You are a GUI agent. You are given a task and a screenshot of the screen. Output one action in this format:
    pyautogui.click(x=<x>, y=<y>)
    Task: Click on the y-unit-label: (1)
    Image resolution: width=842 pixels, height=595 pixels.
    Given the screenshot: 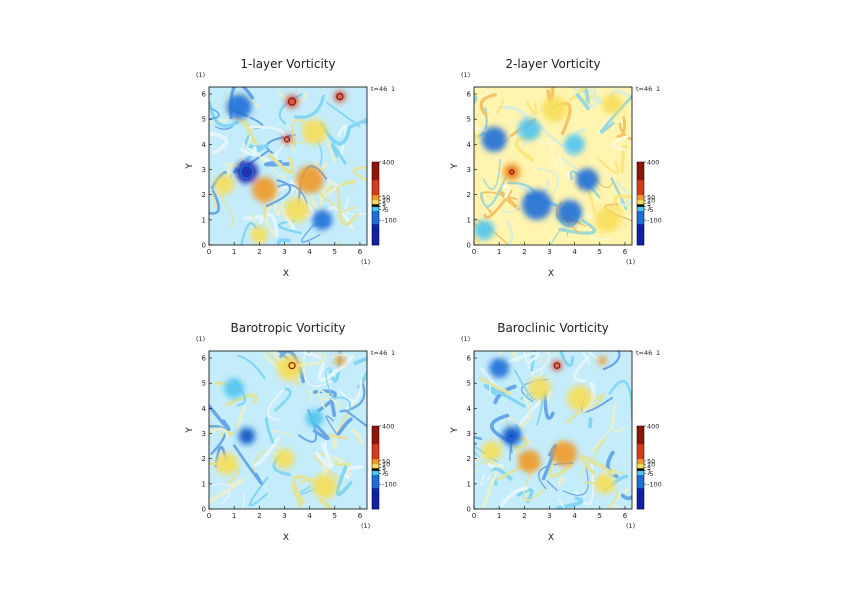 What is the action you would take?
    pyautogui.click(x=465, y=339)
    